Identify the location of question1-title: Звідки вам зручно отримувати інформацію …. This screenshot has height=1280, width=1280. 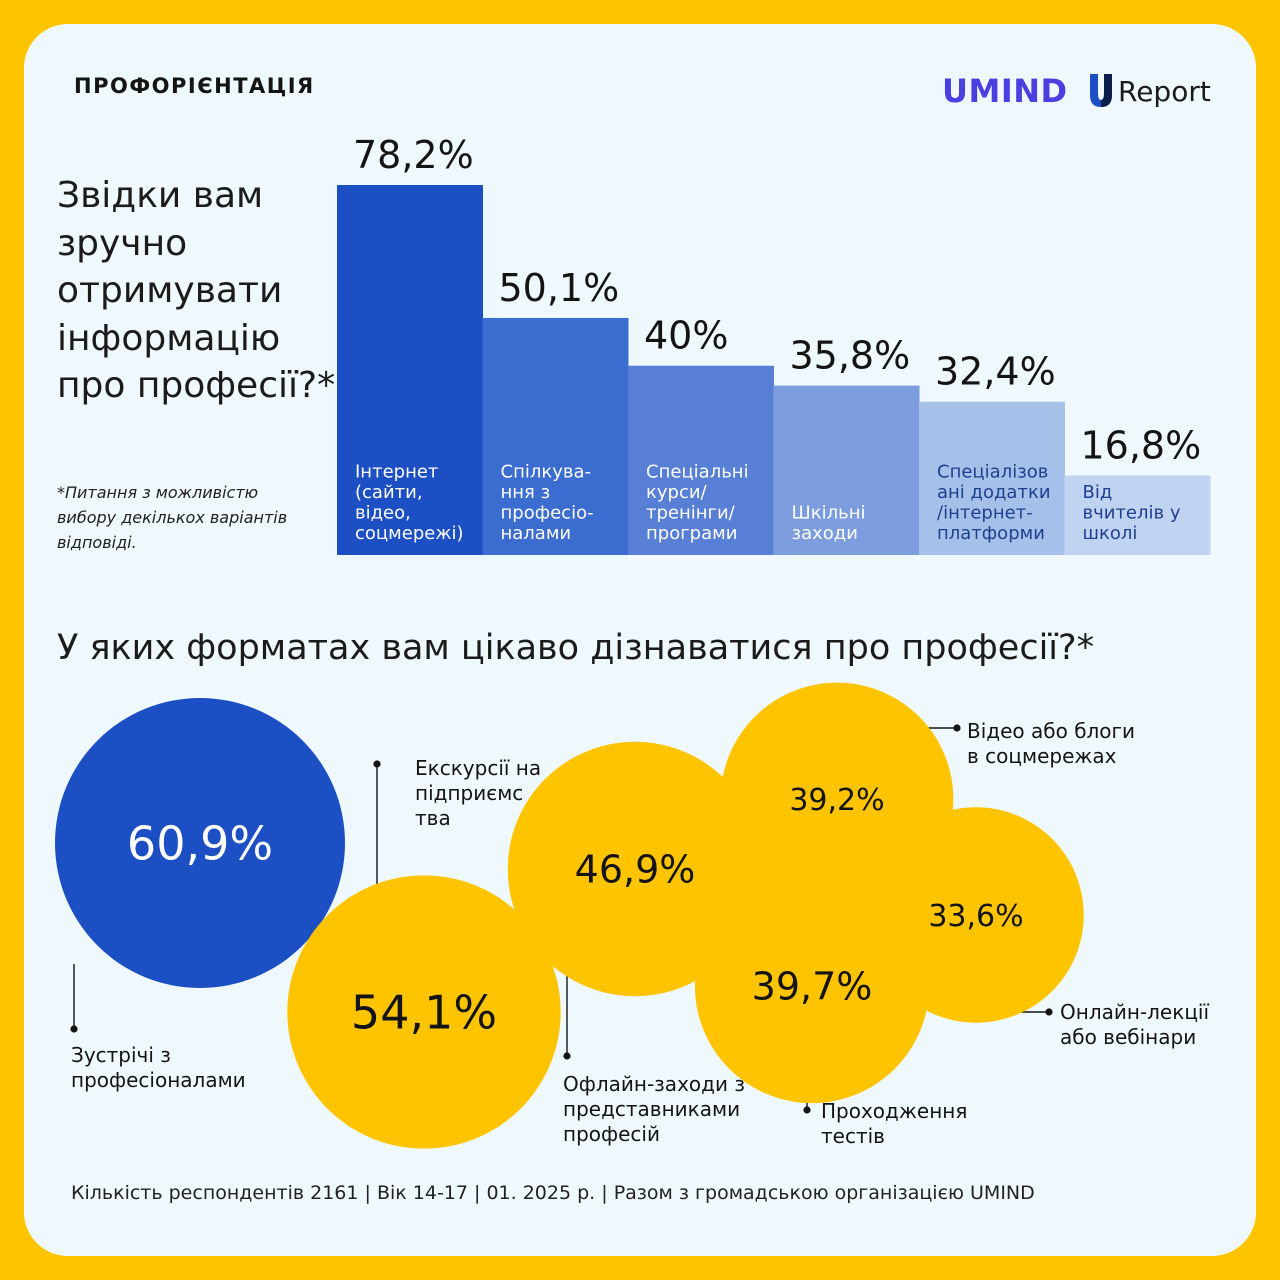
(196, 290).